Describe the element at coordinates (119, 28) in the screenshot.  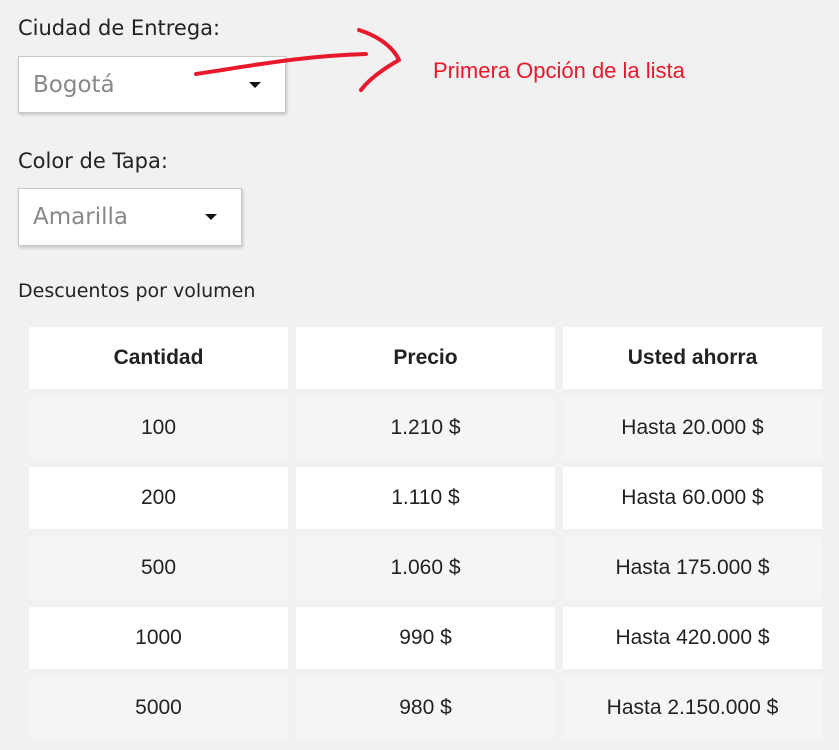
I see `city-label: Ciudad de Entrega:` at that location.